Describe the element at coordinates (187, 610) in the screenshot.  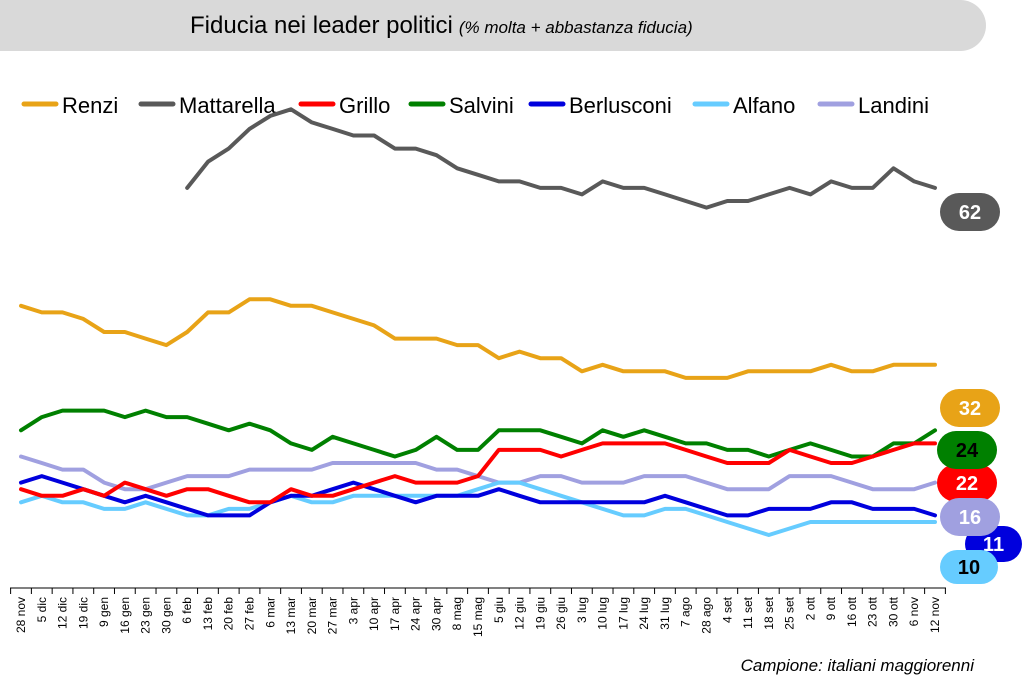
I see `x-tick-label: 6 feb` at that location.